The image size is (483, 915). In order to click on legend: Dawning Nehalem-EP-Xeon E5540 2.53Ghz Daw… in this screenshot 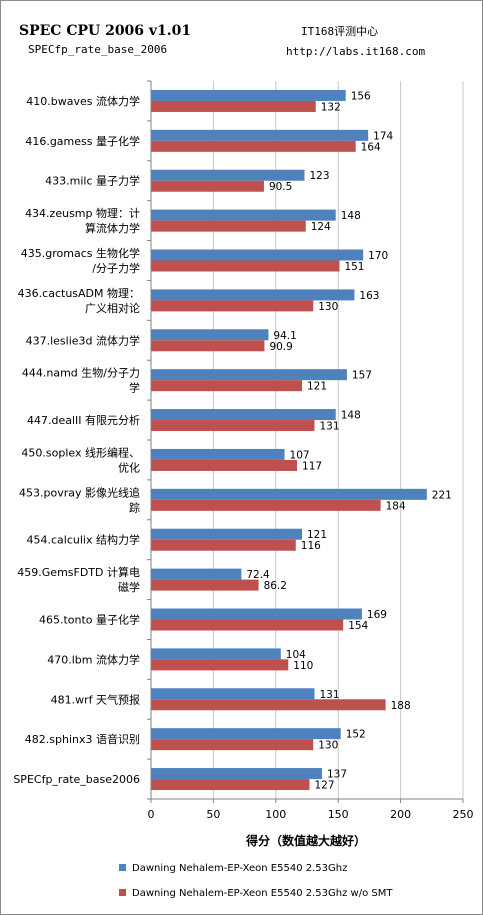, I will do `click(256, 881)`.